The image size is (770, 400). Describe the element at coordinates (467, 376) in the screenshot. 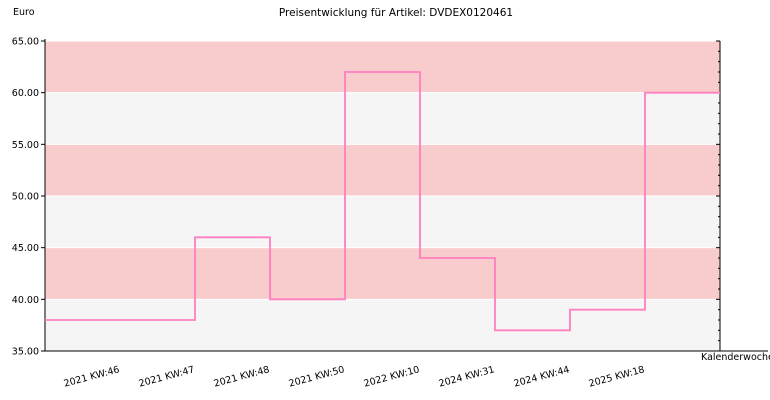

I see `x-tick-label: 2024 KW:31` at that location.